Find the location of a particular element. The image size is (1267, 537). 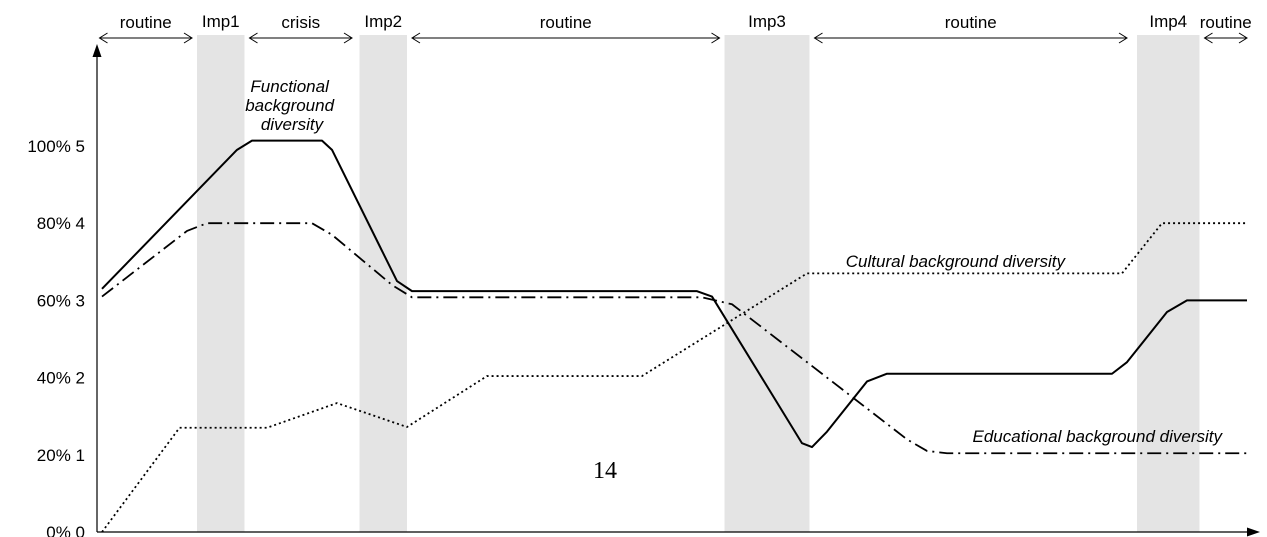

x-axis-arrow is located at coordinates (1253, 532).